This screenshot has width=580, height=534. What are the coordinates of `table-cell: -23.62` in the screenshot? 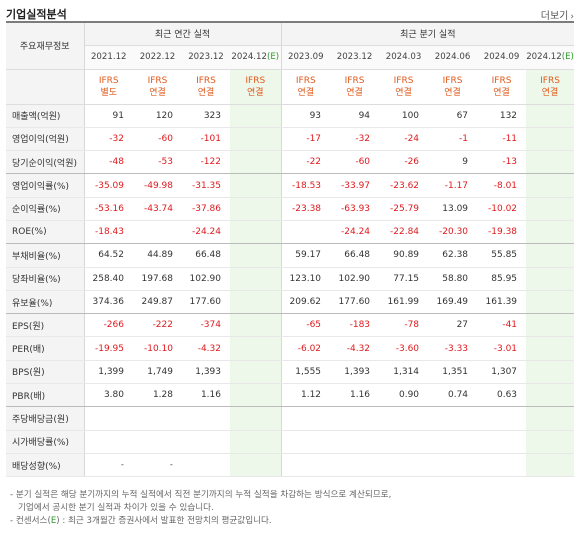 It's located at (404, 185).